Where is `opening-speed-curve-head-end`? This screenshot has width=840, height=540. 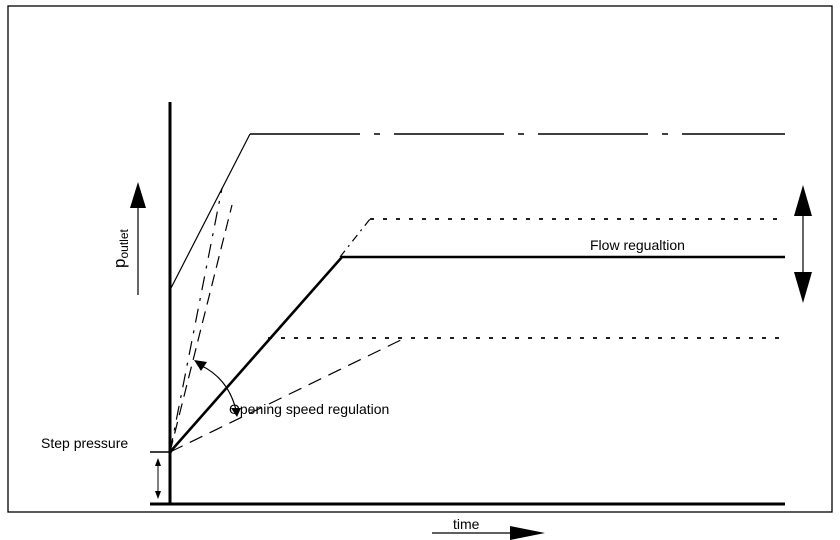
opening-speed-curve-head-end is located at coordinates (236, 412).